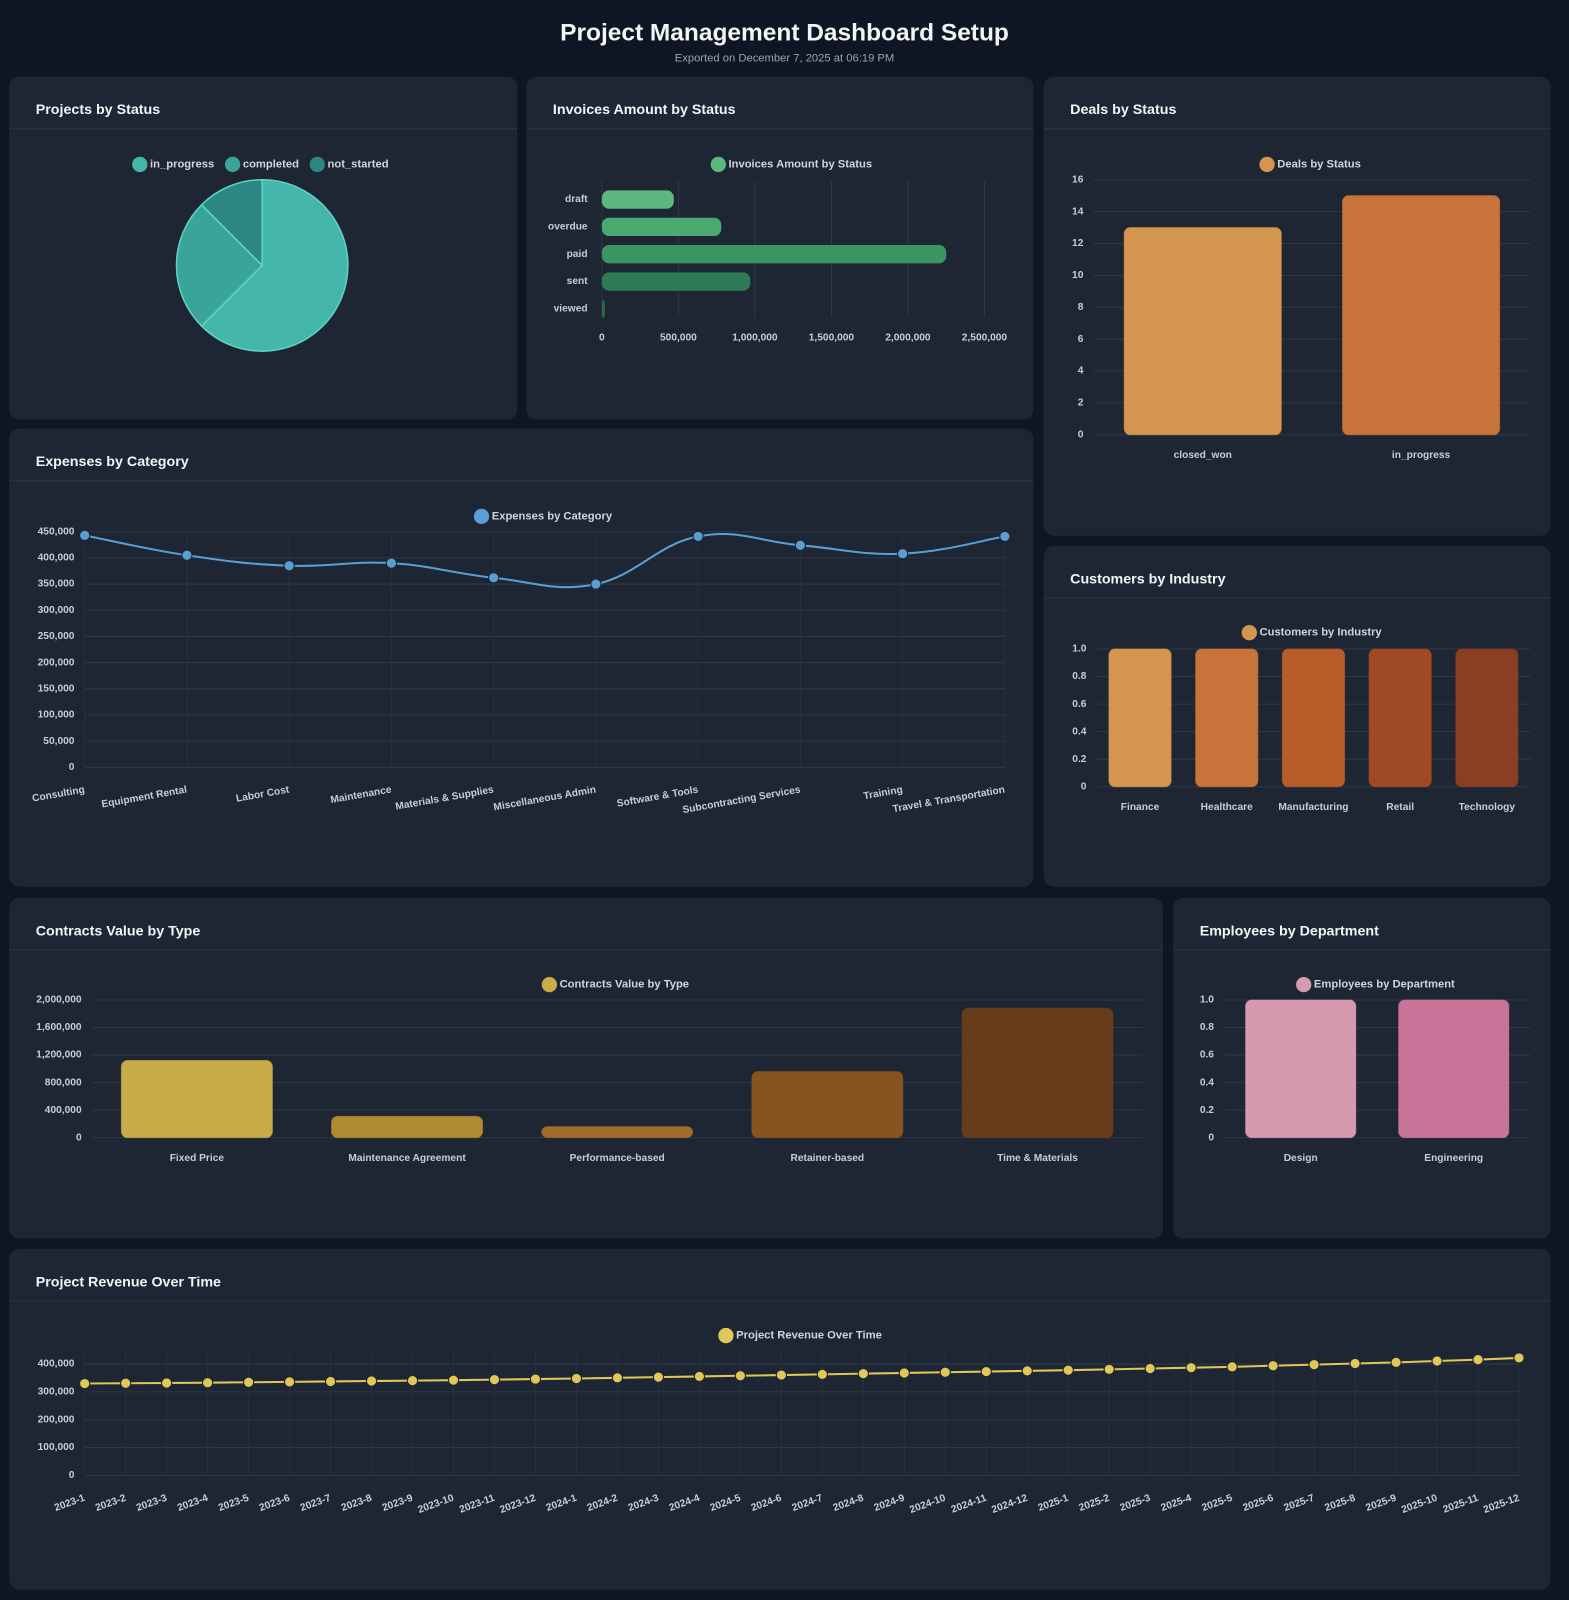 This screenshot has width=1569, height=1600. I want to click on y-tick-label: 450,000, so click(56, 531).